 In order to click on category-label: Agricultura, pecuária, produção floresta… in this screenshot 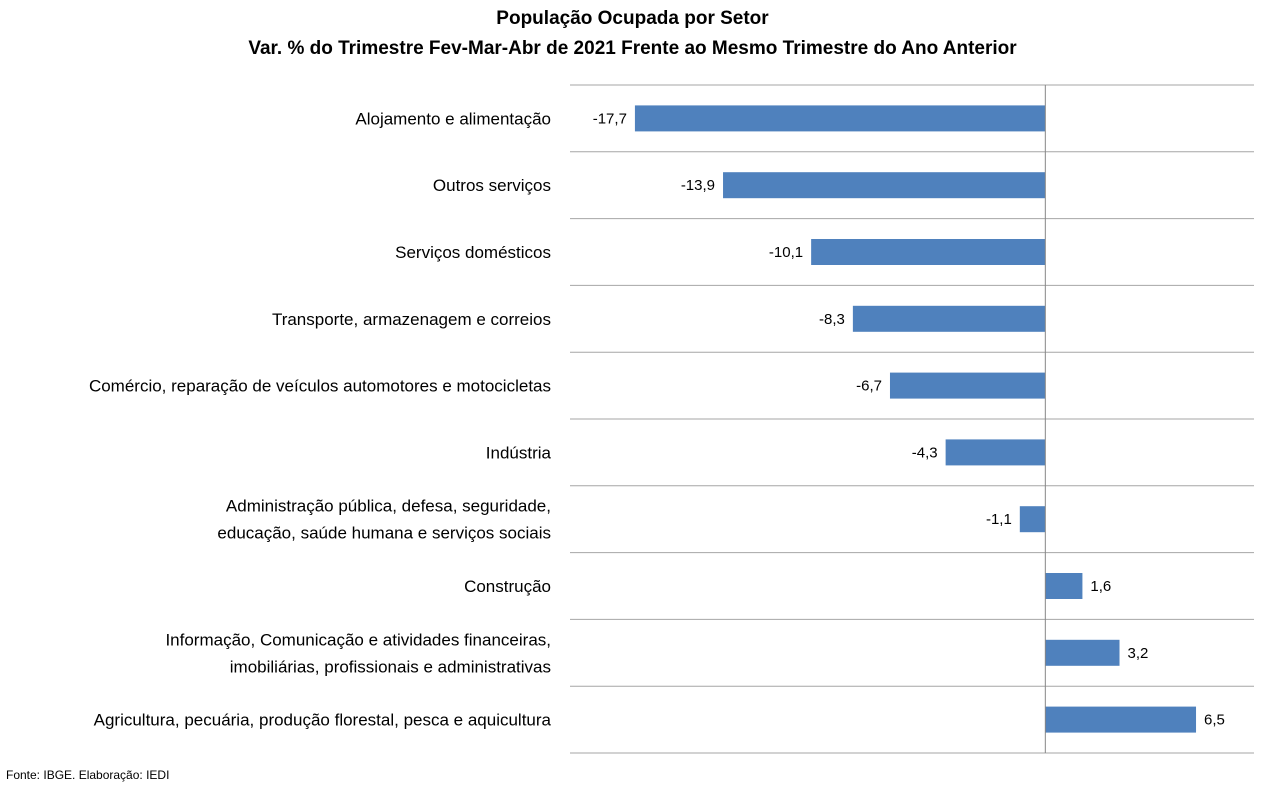, I will do `click(323, 720)`.